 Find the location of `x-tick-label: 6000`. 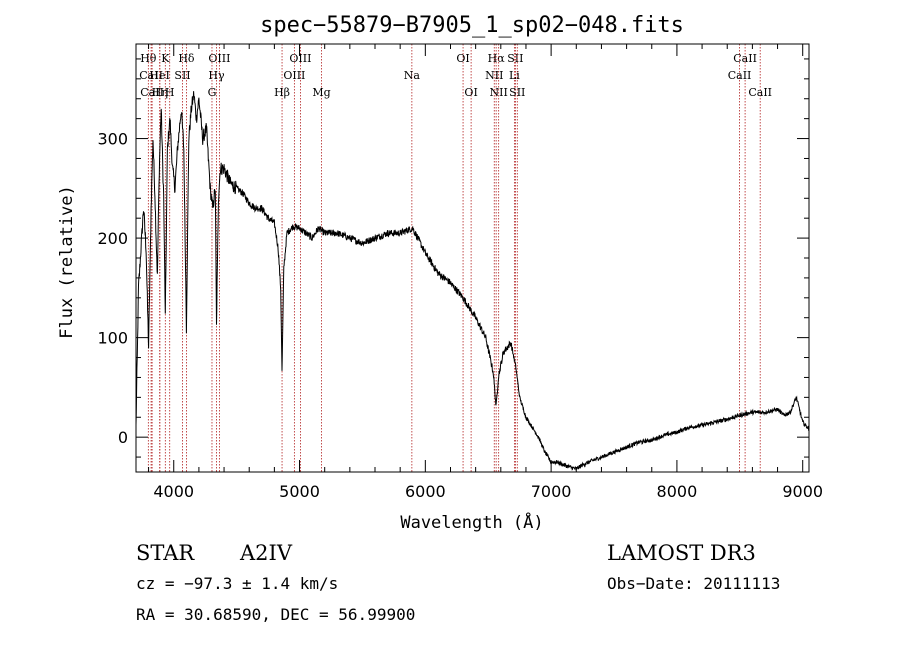

x-tick-label: 6000 is located at coordinates (425, 491).